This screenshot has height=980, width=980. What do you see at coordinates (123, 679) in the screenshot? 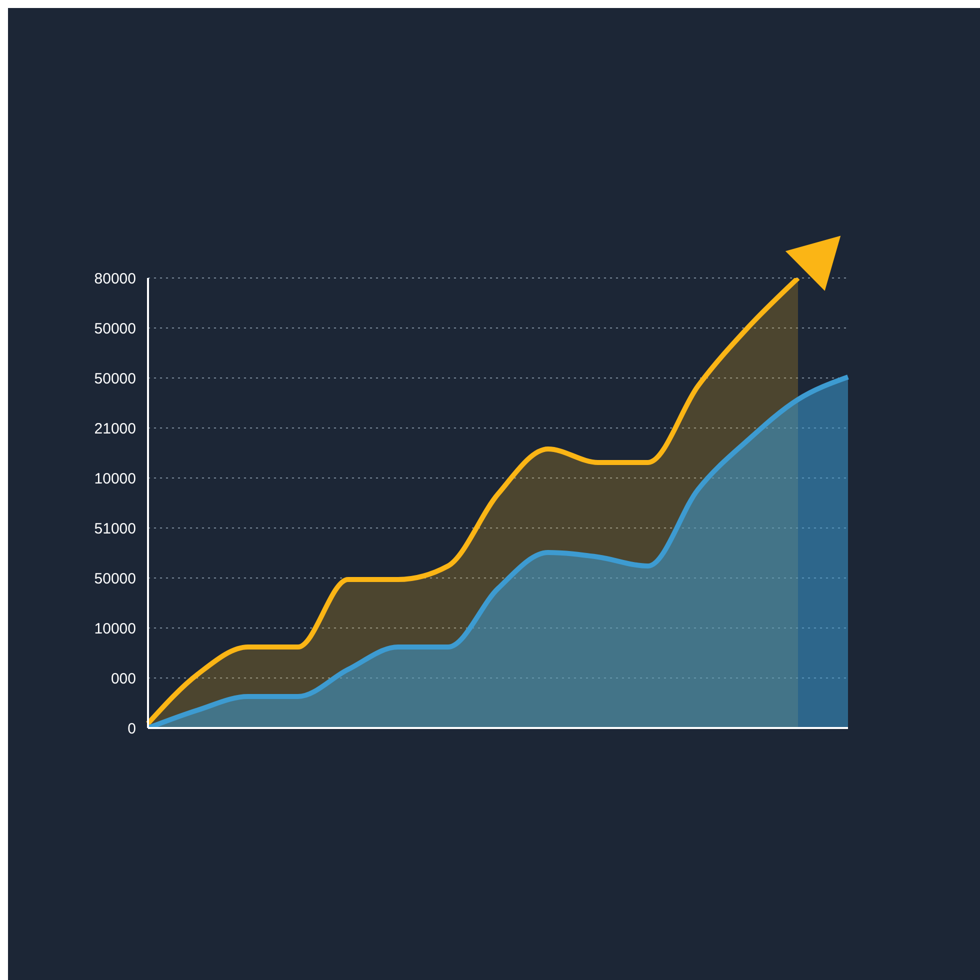
I see `text: 000` at bounding box center [123, 679].